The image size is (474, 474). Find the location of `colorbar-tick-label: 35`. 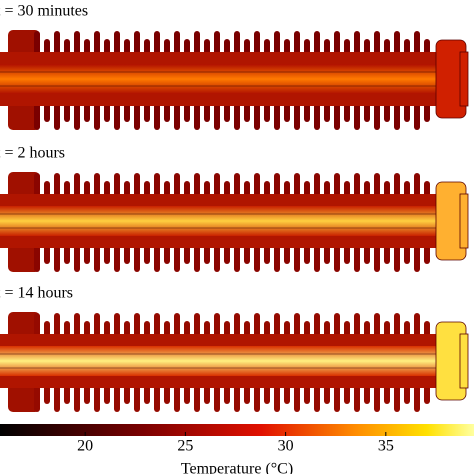

colorbar-tick-label: 35 is located at coordinates (386, 446).